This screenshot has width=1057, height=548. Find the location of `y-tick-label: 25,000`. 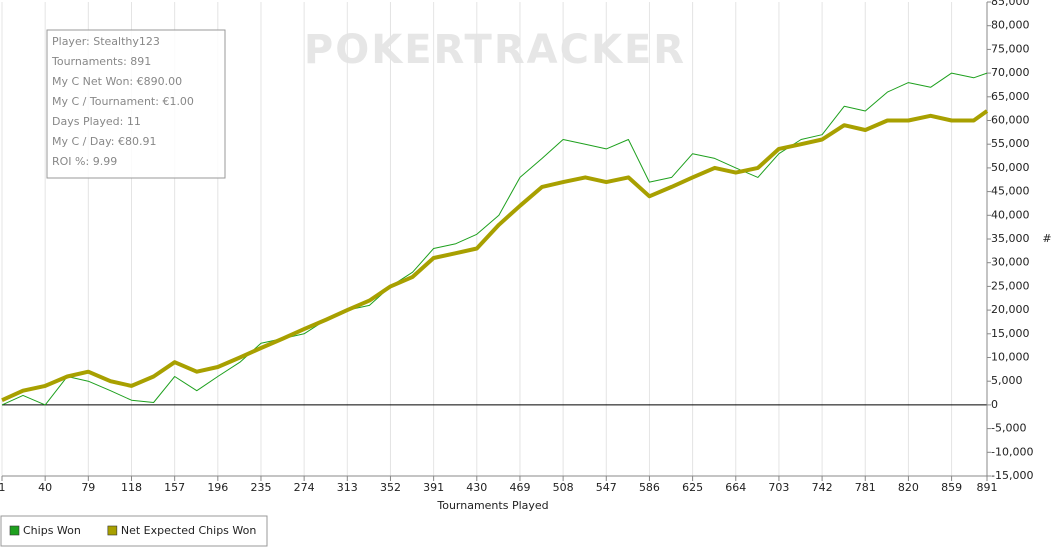

y-tick-label: 25,000 is located at coordinates (1010, 285).